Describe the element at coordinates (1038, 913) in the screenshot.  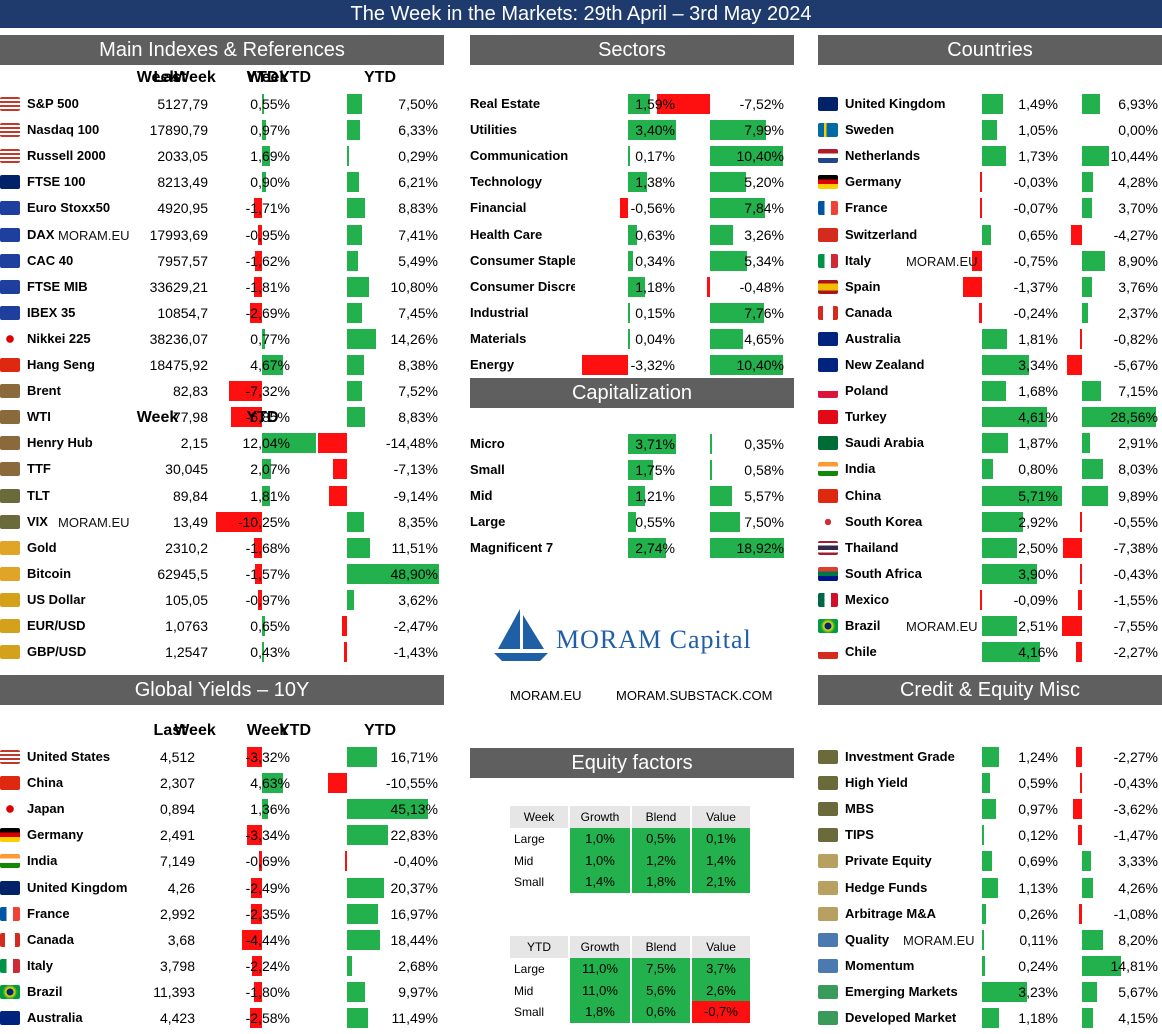
I see `week-value: 0,26%` at that location.